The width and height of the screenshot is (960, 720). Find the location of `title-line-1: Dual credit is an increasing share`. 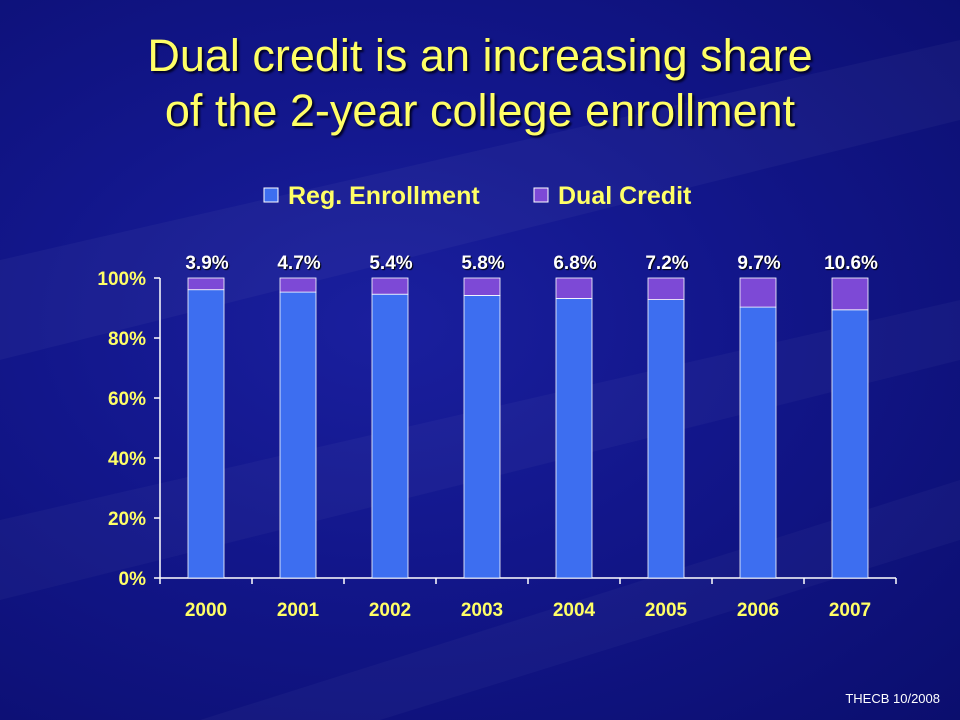

title-line-1: Dual credit is an increasing share is located at coordinates (480, 55).